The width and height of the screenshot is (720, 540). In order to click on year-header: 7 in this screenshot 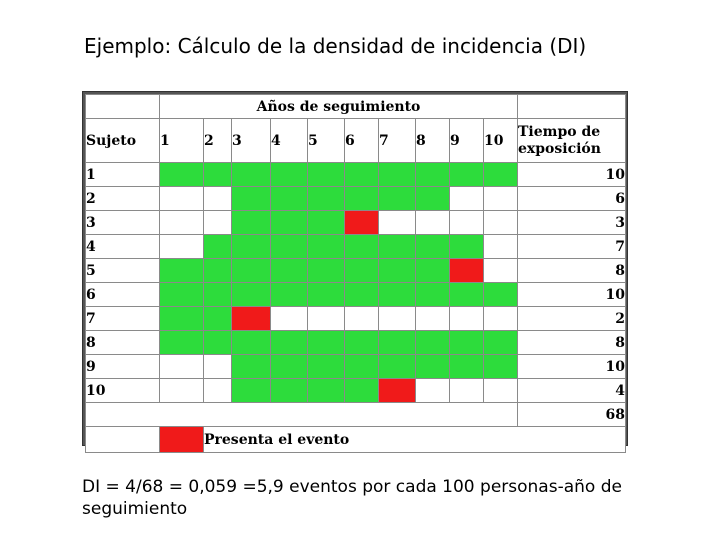, I will do `click(397, 140)`.